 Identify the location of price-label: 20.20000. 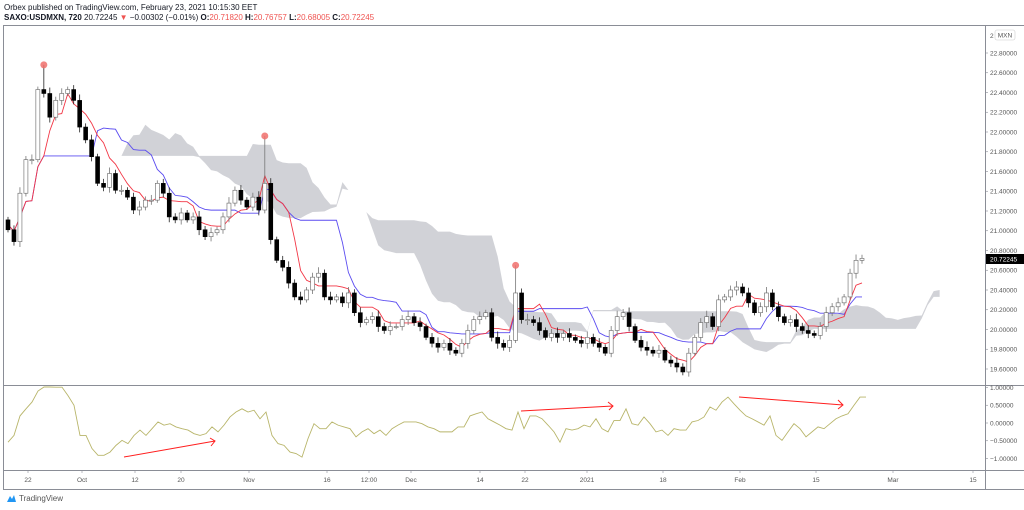
(1003, 310).